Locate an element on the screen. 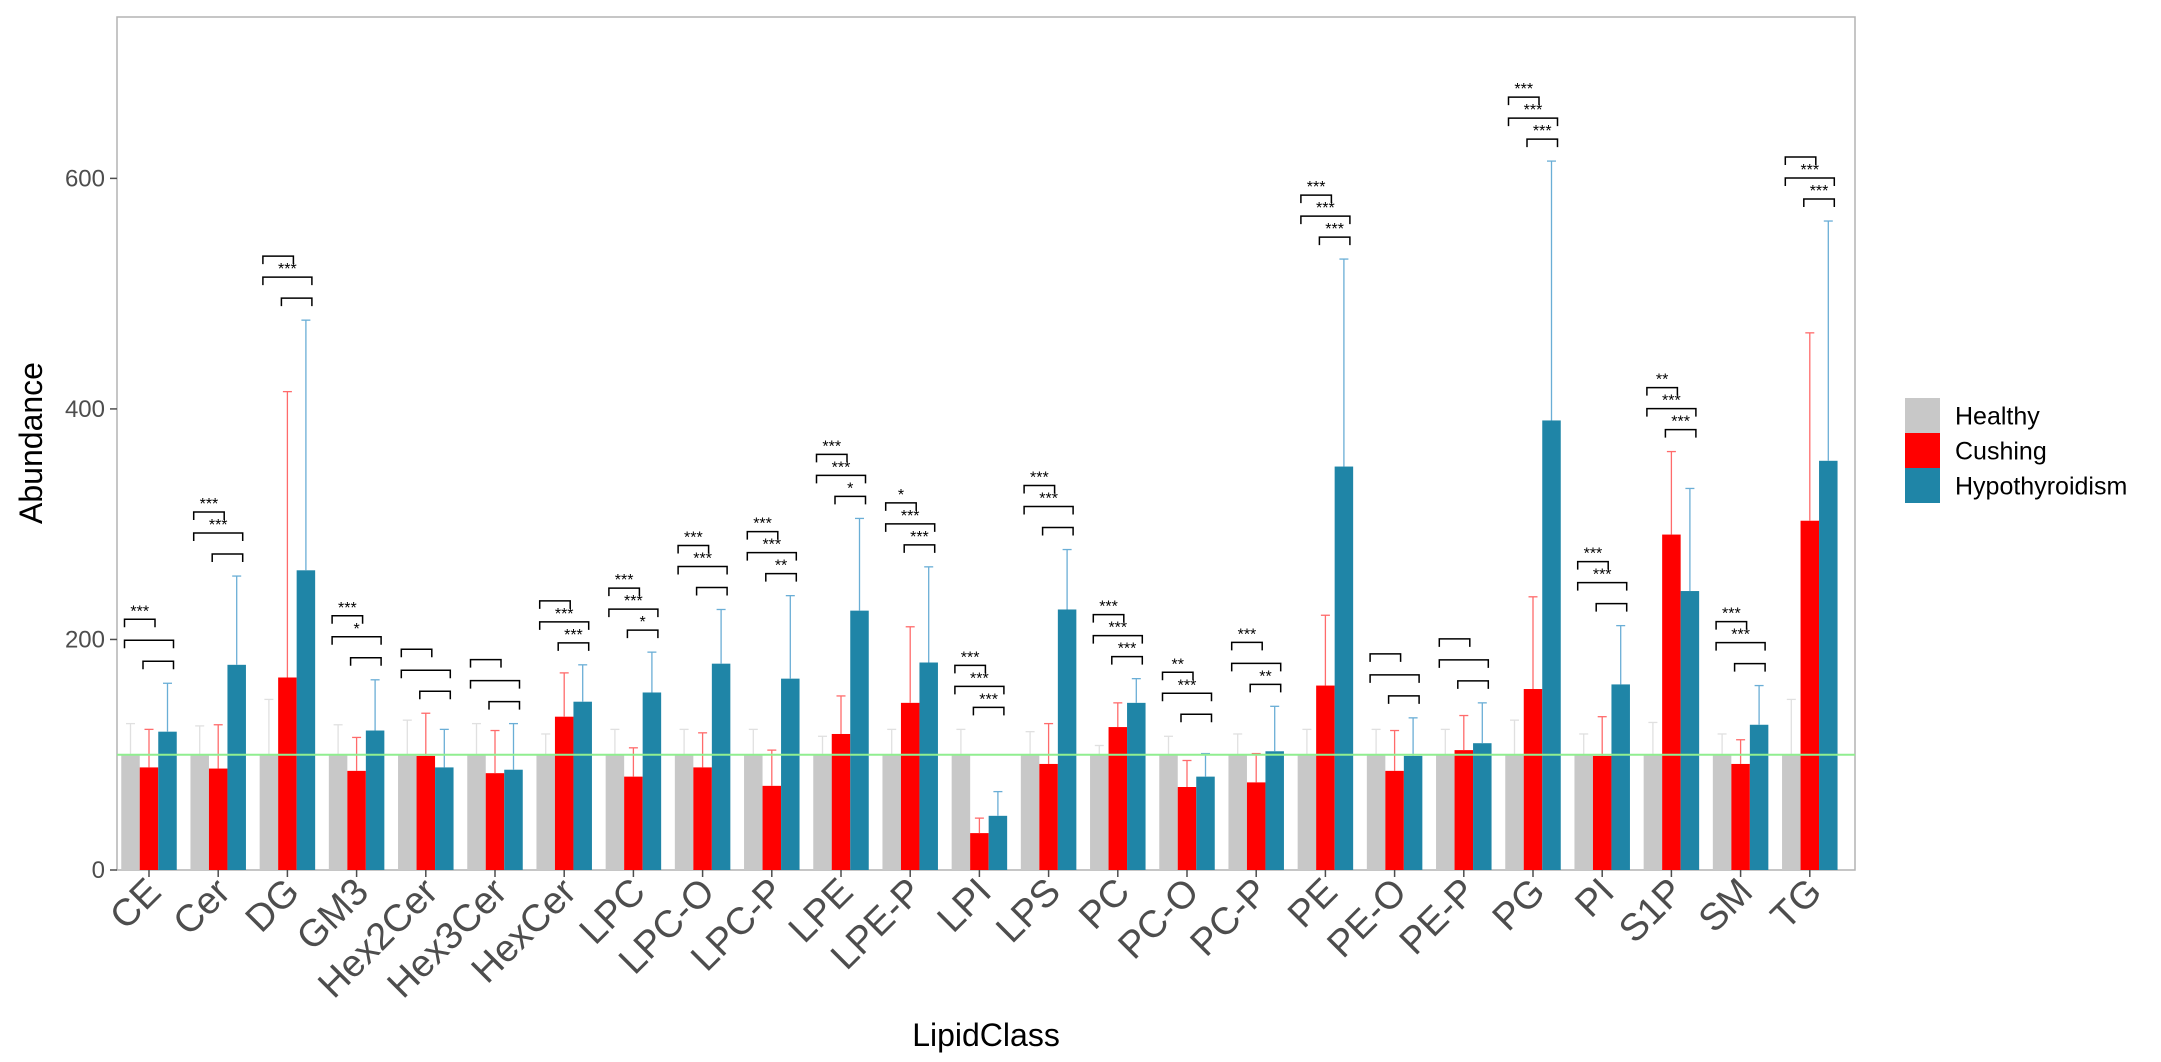 The image size is (2161, 1062). bar-hypothyroidism-LPE is located at coordinates (859, 740).